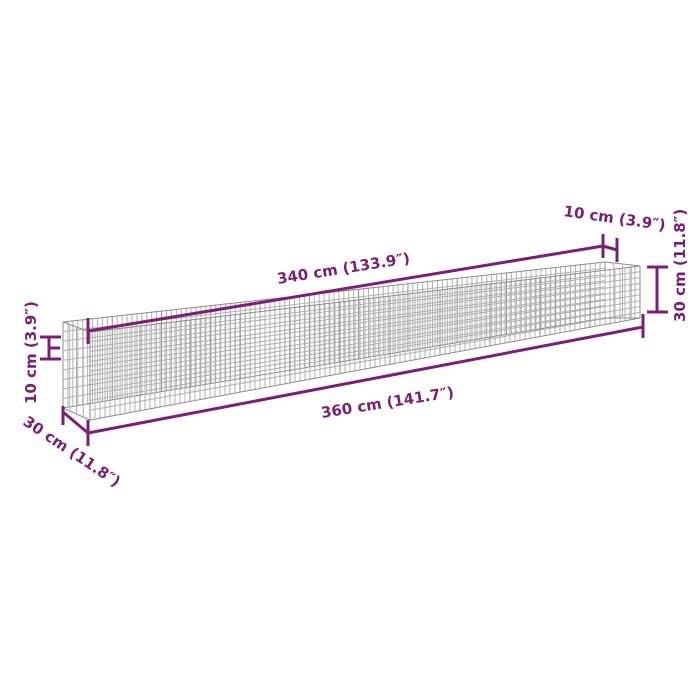 The width and height of the screenshot is (700, 700). I want to click on wall-left-label: 10 cm (3.9″), so click(31, 352).